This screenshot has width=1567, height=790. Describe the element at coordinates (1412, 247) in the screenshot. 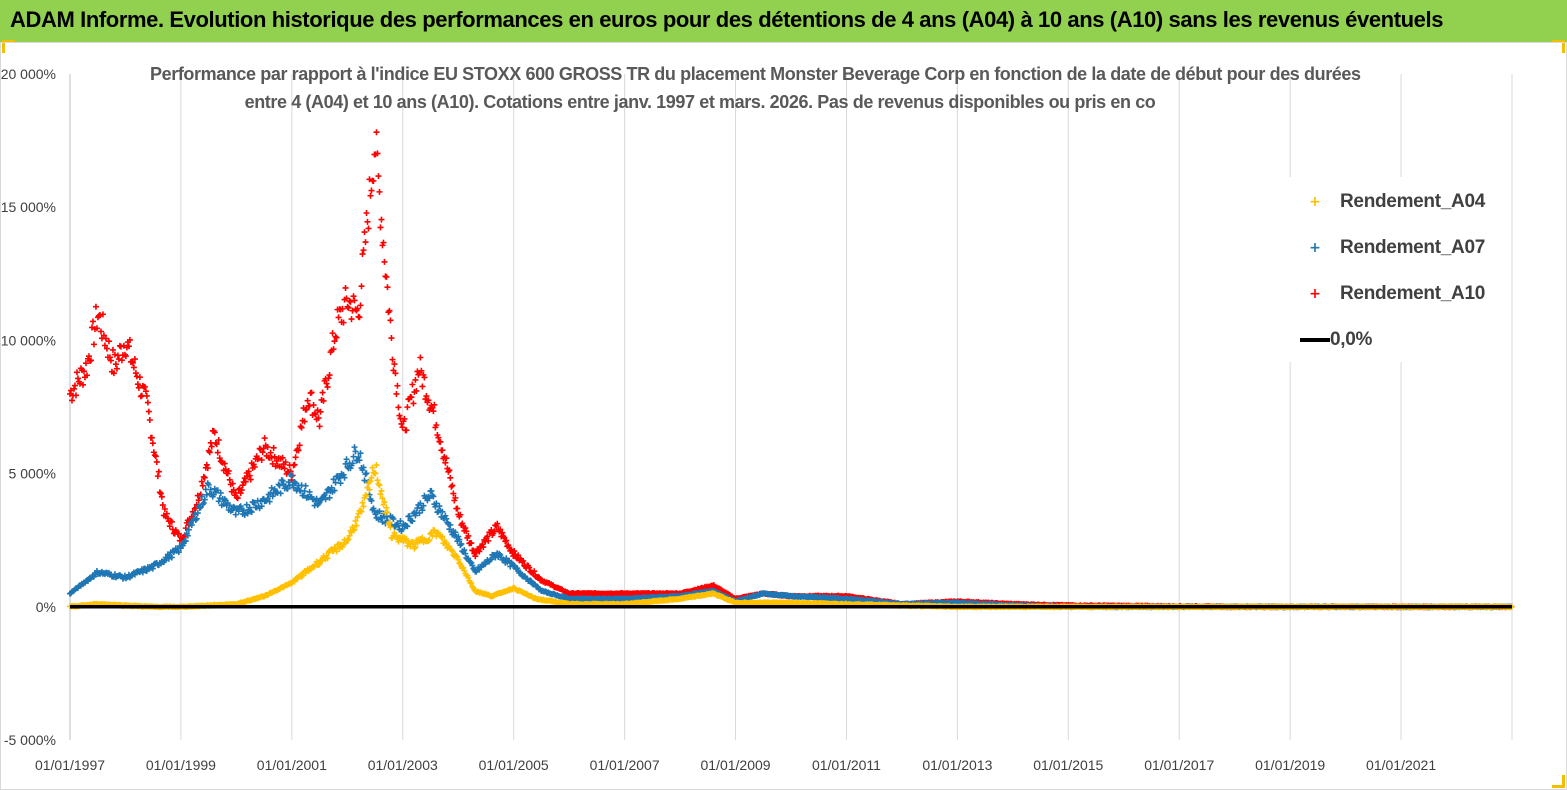

I see `legend-label-a07: Rendement_A07` at that location.